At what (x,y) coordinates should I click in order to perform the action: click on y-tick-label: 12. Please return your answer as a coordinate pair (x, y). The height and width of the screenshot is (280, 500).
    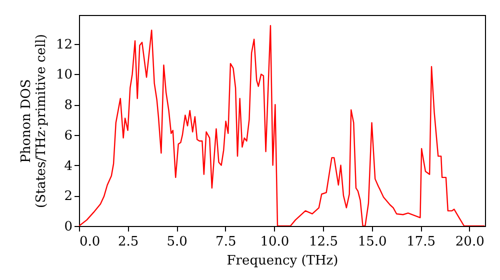
    Looking at the image, I should click on (64, 44).